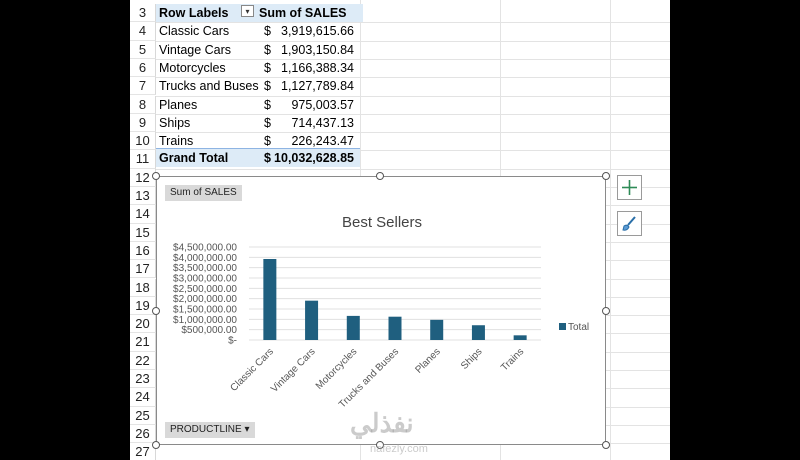 This screenshot has width=800, height=460. Describe the element at coordinates (143, 360) in the screenshot. I see `row-header: 22` at that location.